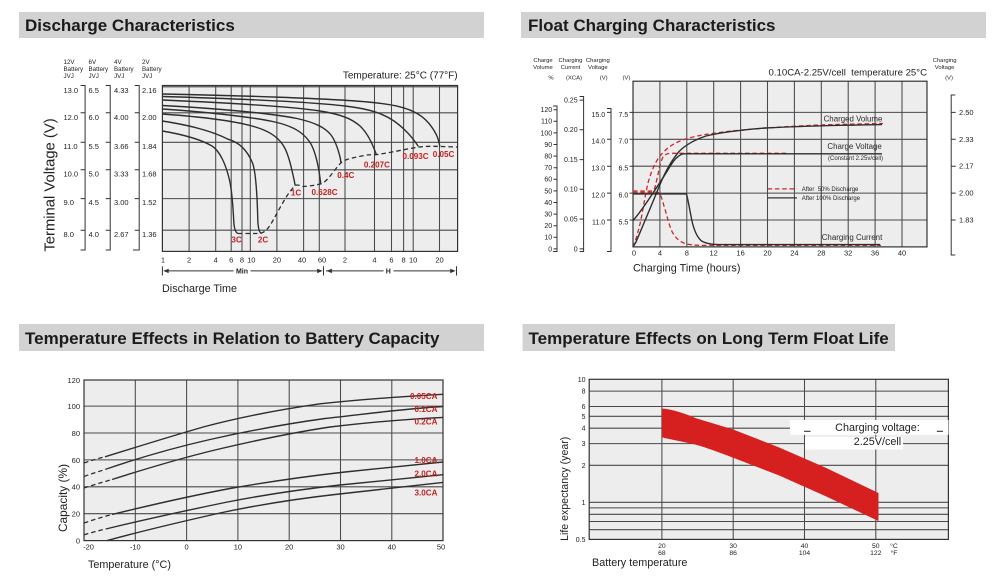  What do you see at coordinates (876, 553) in the screenshot?
I see `svg-text: 122` at bounding box center [876, 553].